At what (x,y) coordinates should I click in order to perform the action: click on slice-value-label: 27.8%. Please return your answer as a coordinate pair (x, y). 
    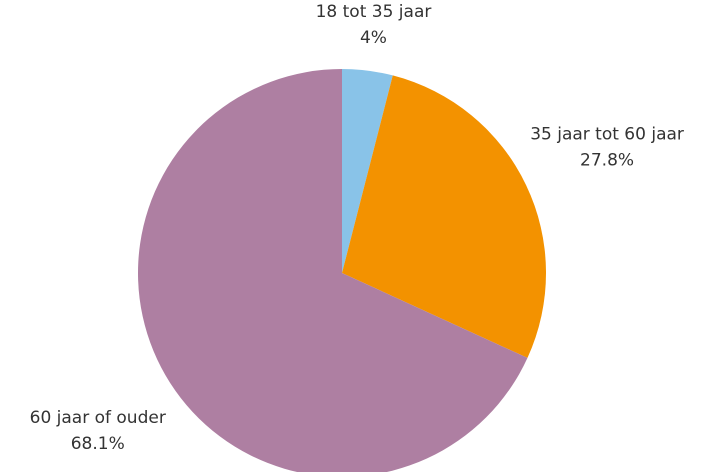
    Looking at the image, I should click on (607, 161).